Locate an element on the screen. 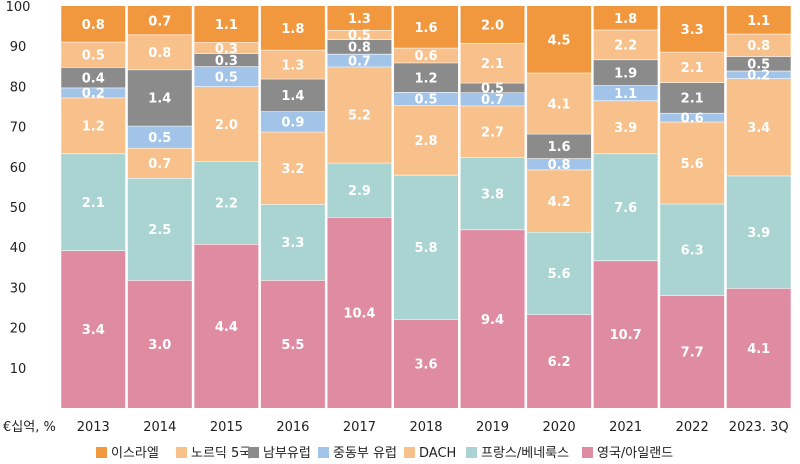 This screenshot has width=800, height=464. y-tick-label: 20 is located at coordinates (18, 329).